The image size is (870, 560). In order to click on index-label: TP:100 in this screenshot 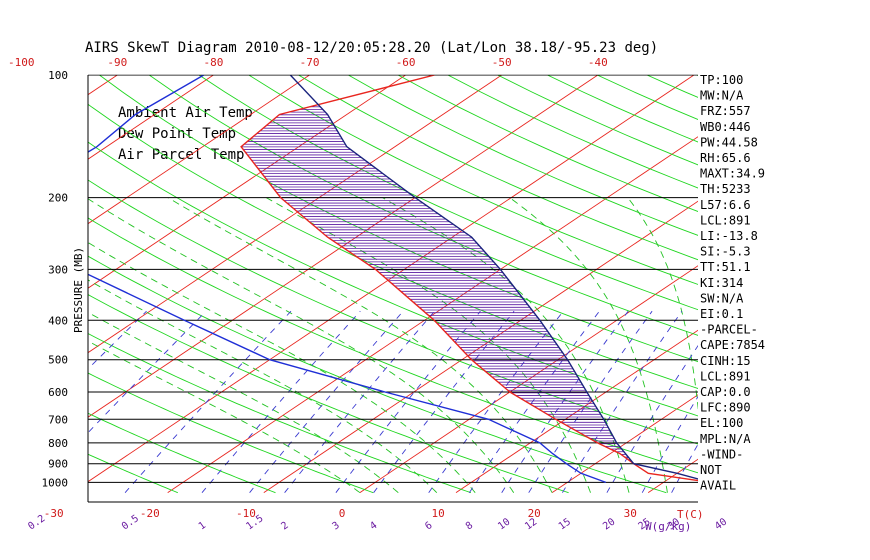, I will do `click(721, 80)`.